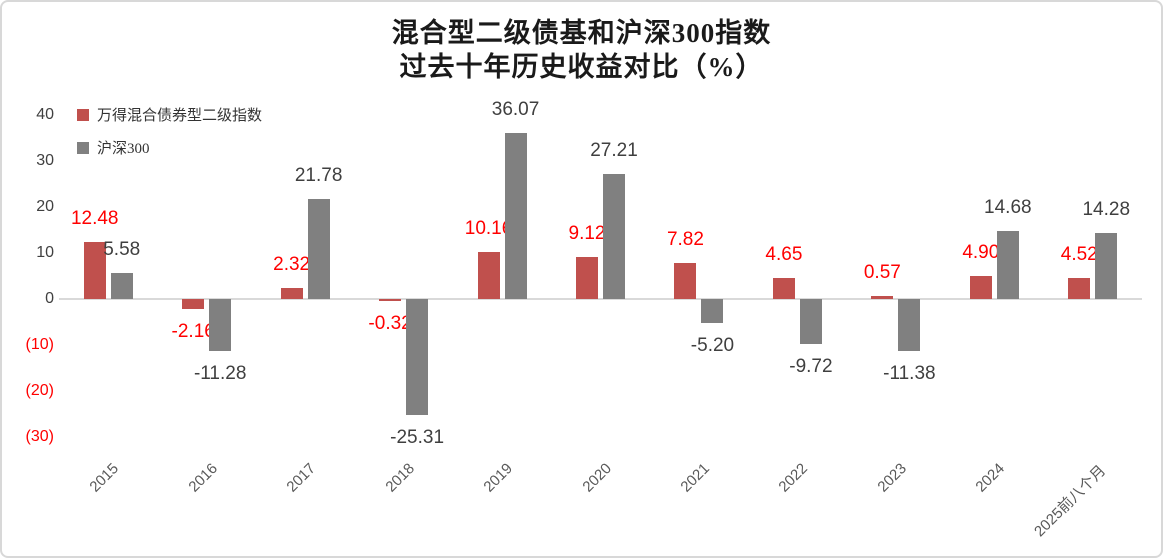  Describe the element at coordinates (220, 373) in the screenshot. I see `value-label: -11.28` at that location.